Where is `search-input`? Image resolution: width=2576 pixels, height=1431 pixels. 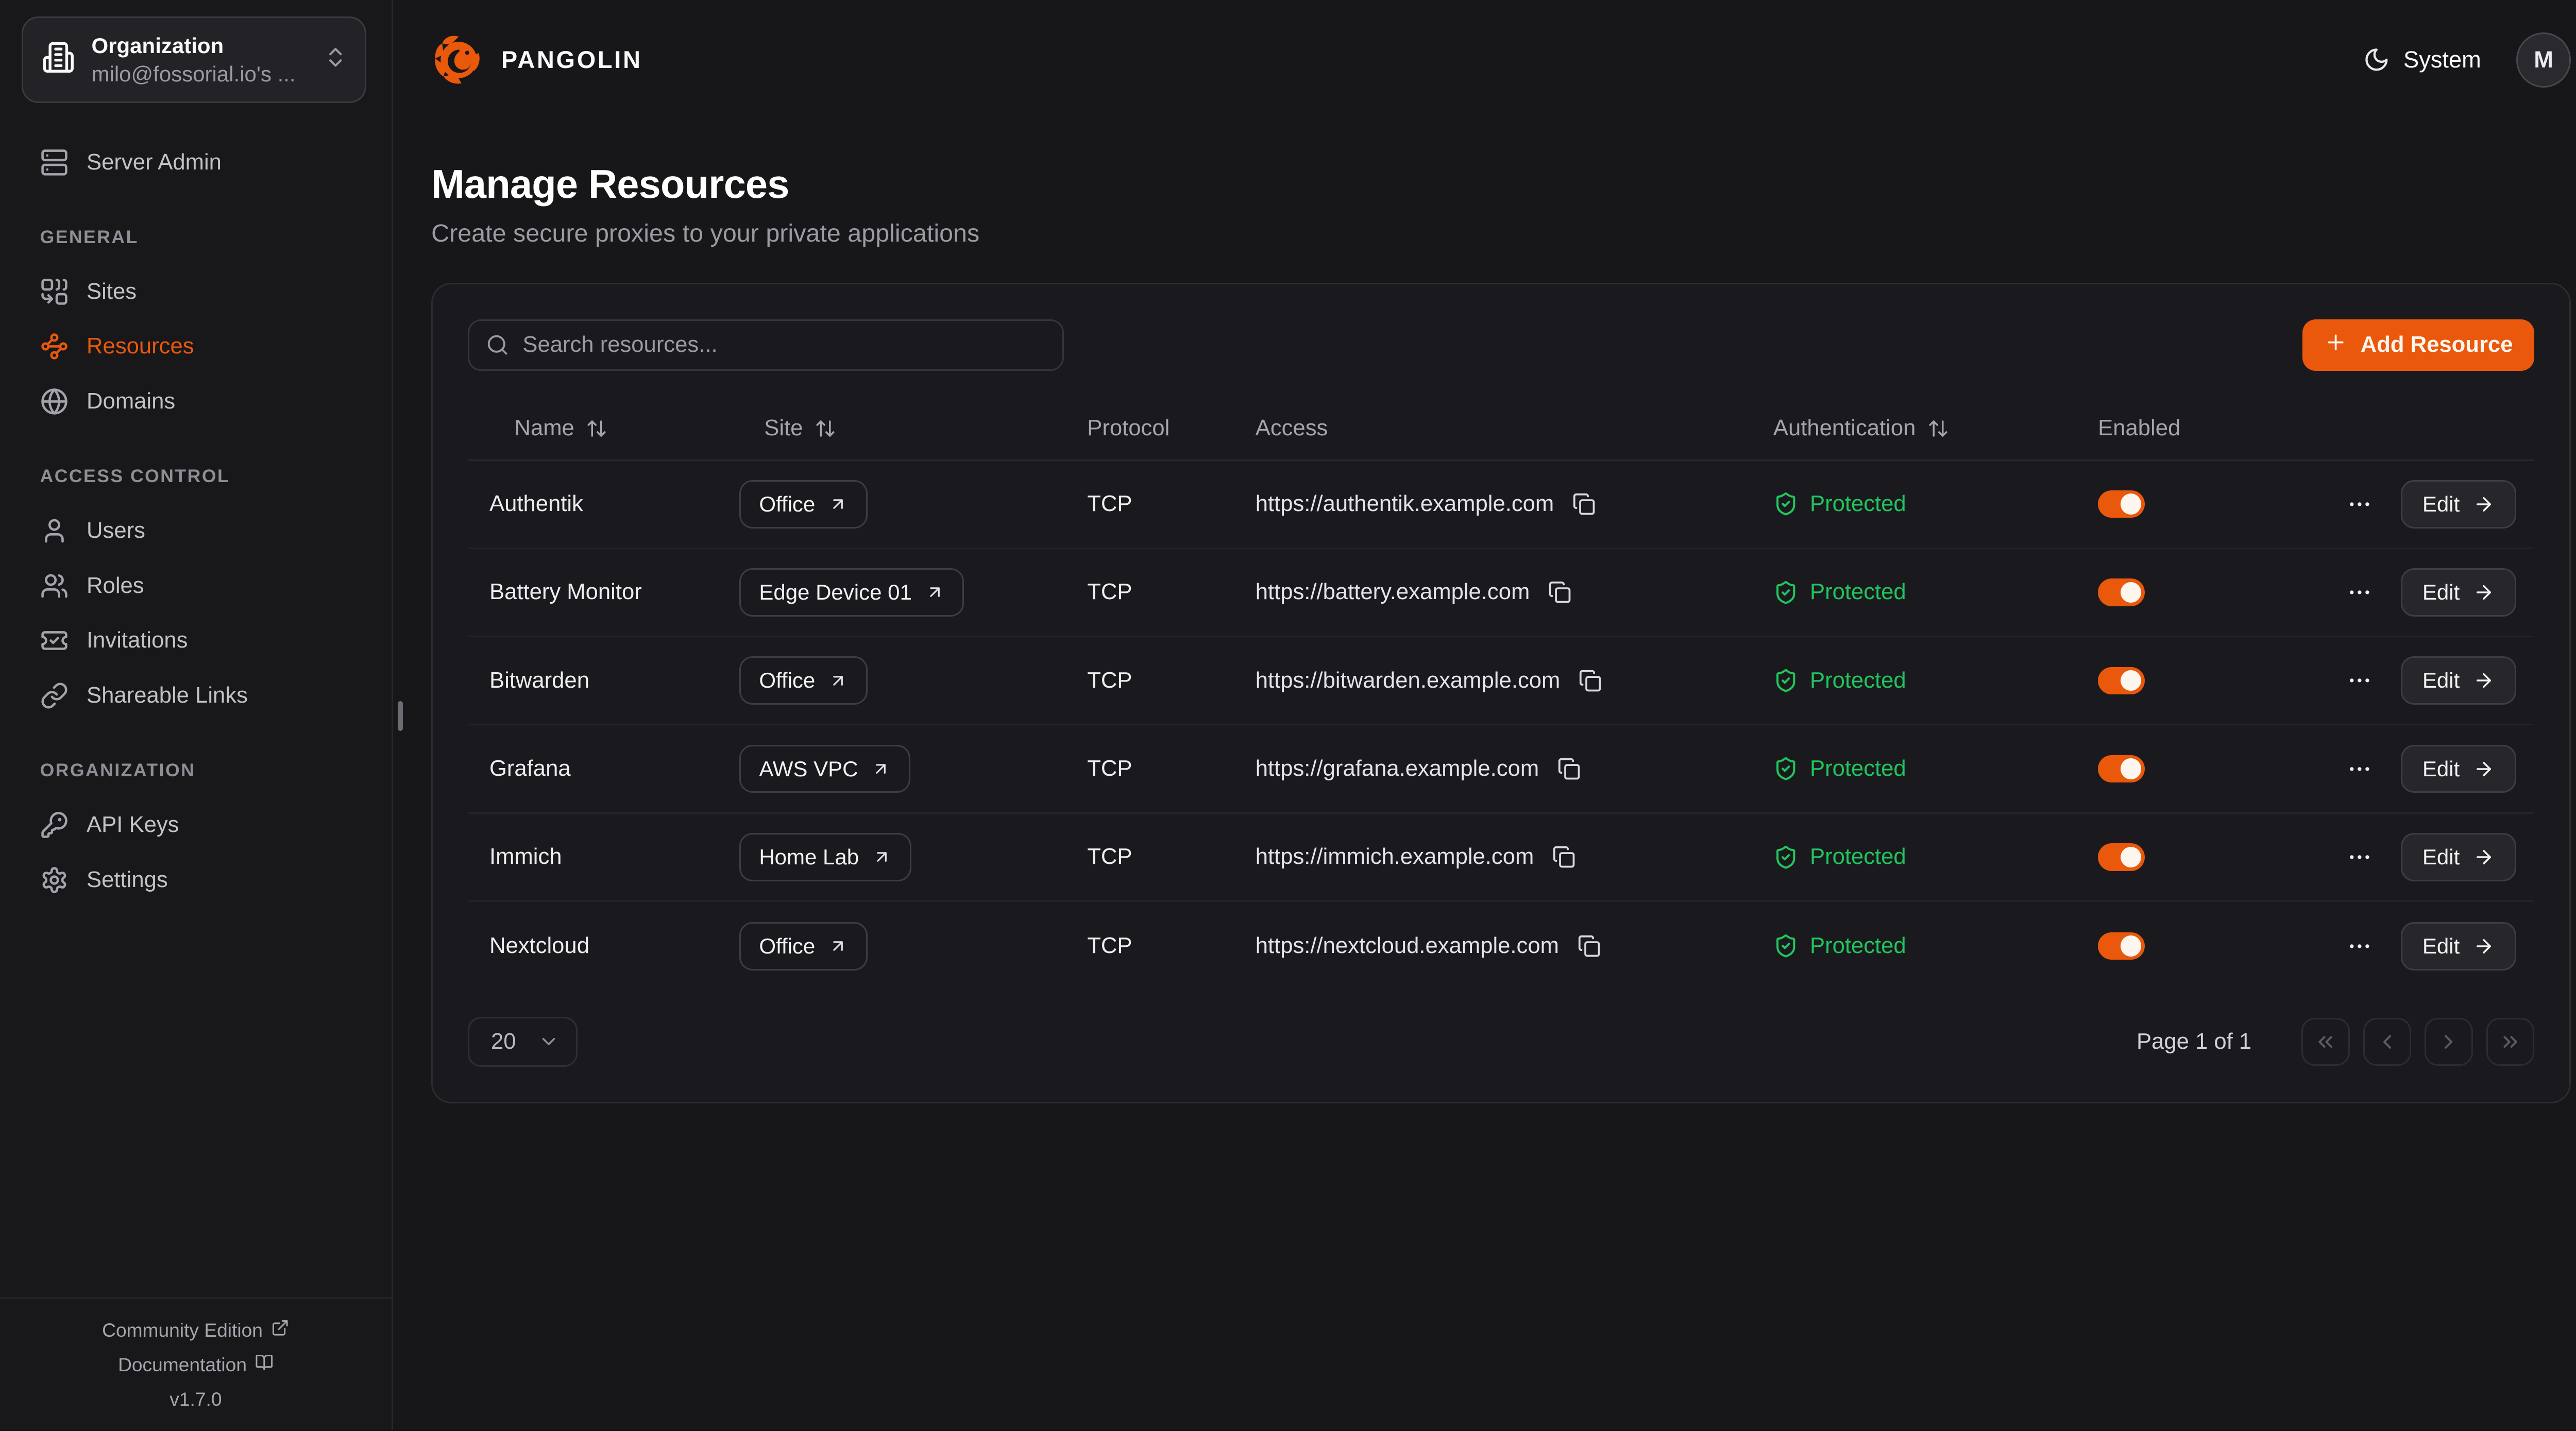 search-input is located at coordinates (784, 345).